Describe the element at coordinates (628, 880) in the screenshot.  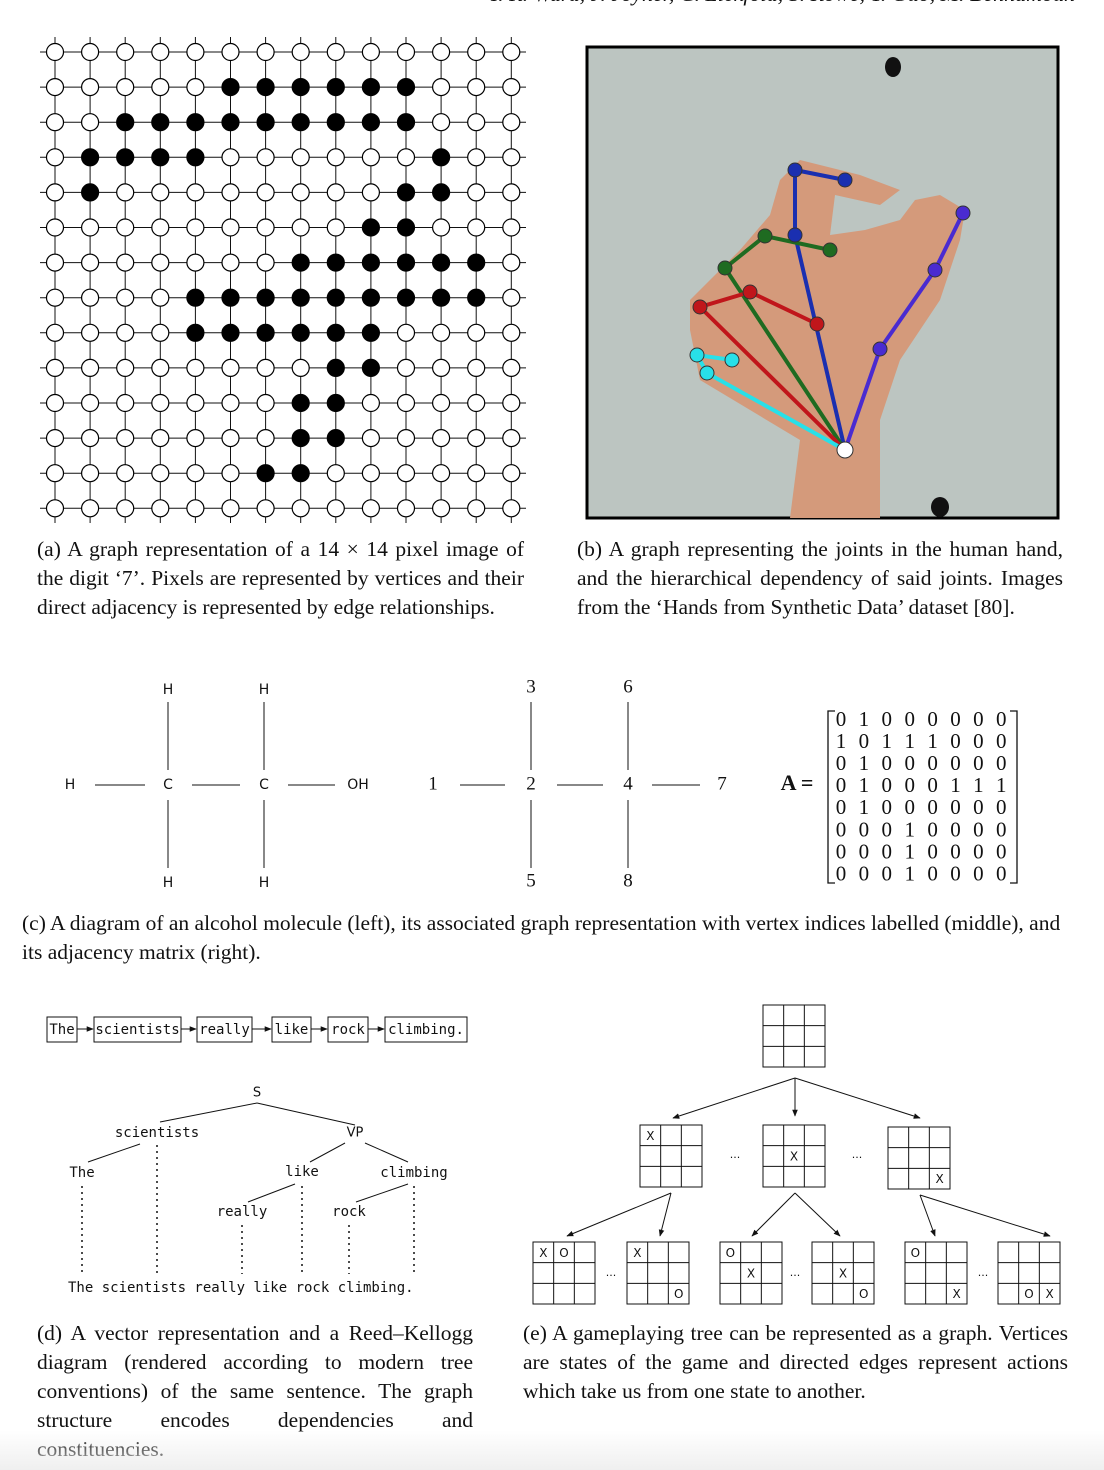
I see `vertex-index: 8` at that location.